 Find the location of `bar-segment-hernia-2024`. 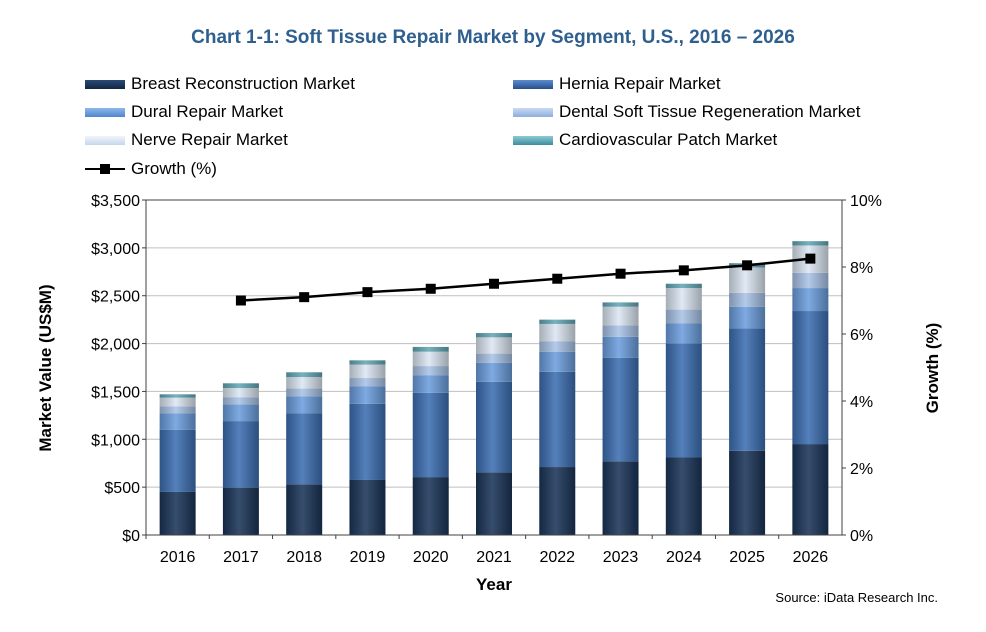

bar-segment-hernia-2024 is located at coordinates (683, 400).